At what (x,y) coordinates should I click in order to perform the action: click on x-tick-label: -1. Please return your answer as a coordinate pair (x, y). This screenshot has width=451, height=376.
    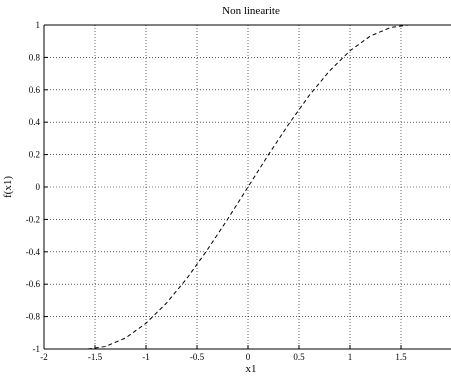
    Looking at the image, I should click on (146, 357).